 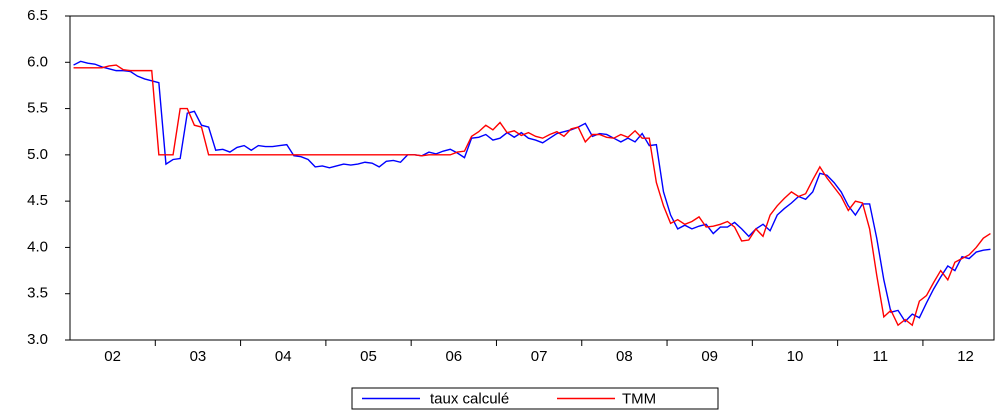 What do you see at coordinates (469, 398) in the screenshot?
I see `legend-label: taux calculé` at bounding box center [469, 398].